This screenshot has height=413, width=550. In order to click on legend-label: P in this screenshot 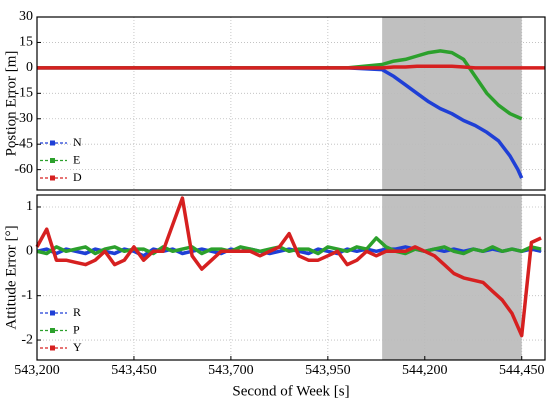, I will do `click(76, 329)`.